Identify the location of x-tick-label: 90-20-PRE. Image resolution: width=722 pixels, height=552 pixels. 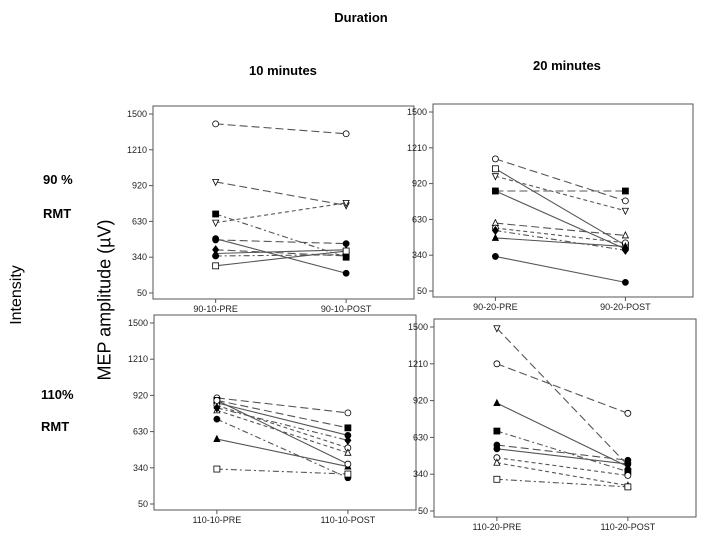
(495, 307).